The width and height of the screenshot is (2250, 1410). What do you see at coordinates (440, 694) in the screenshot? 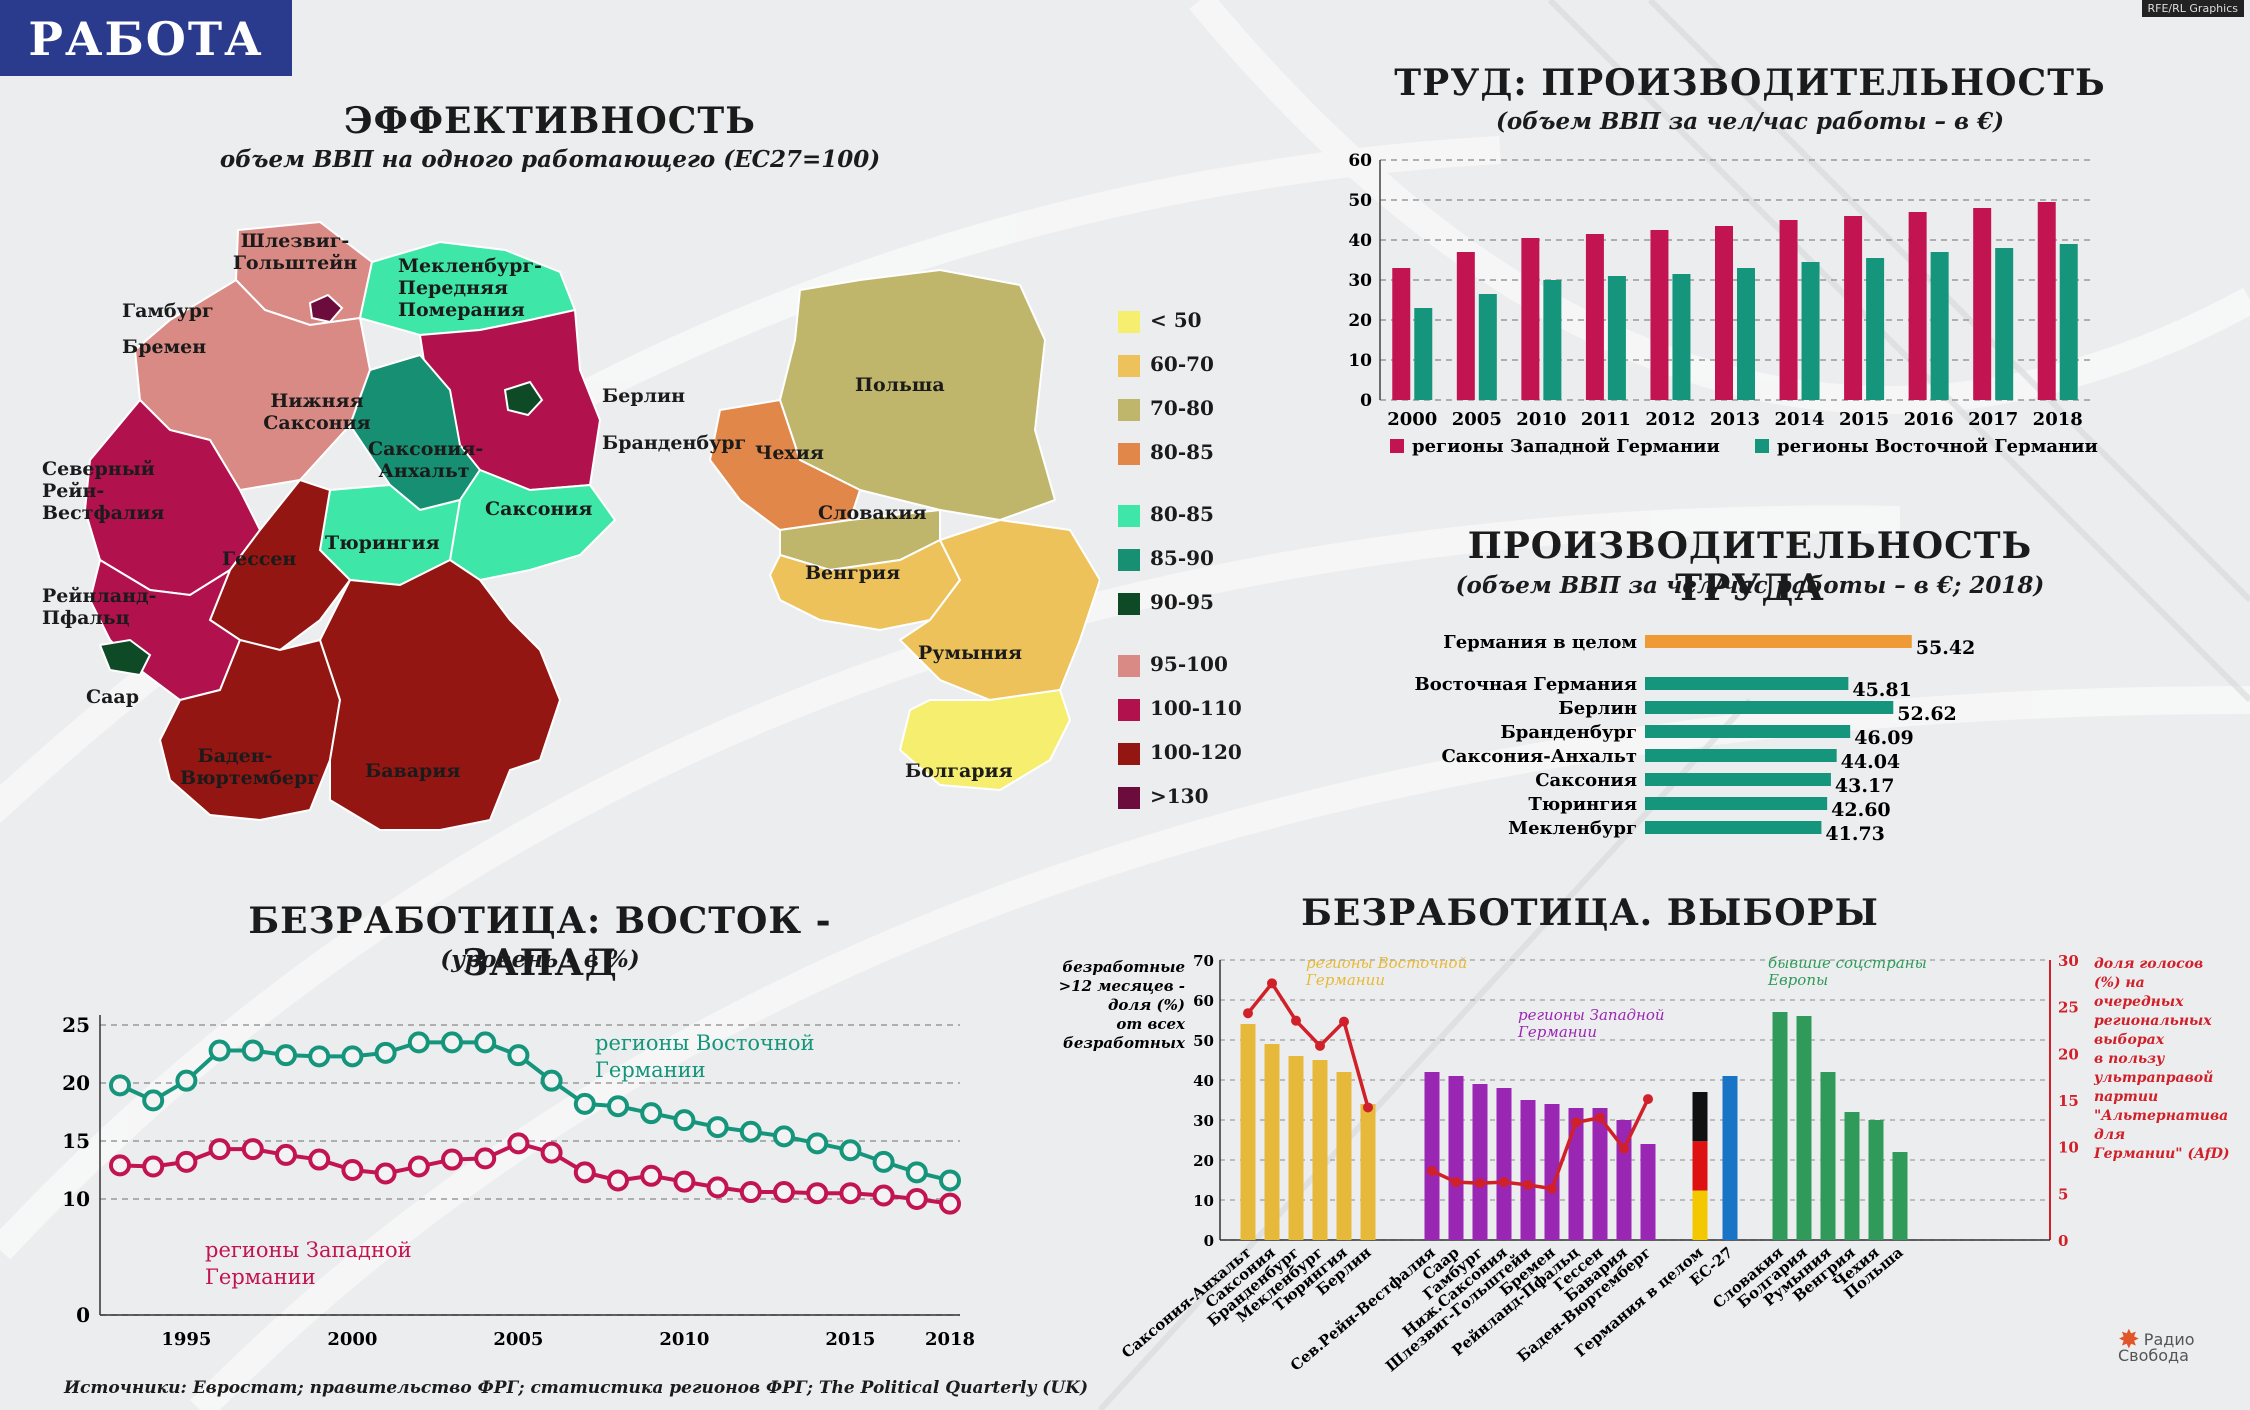
I see `region-bavaria` at bounding box center [440, 694].